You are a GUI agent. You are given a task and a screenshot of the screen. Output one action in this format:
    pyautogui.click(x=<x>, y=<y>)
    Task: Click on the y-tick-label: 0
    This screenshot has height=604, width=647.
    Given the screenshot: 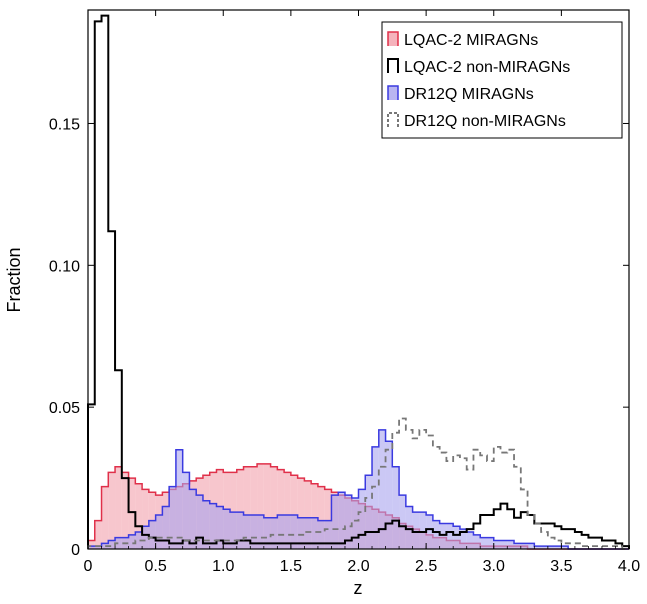 What is the action you would take?
    pyautogui.click(x=75, y=550)
    